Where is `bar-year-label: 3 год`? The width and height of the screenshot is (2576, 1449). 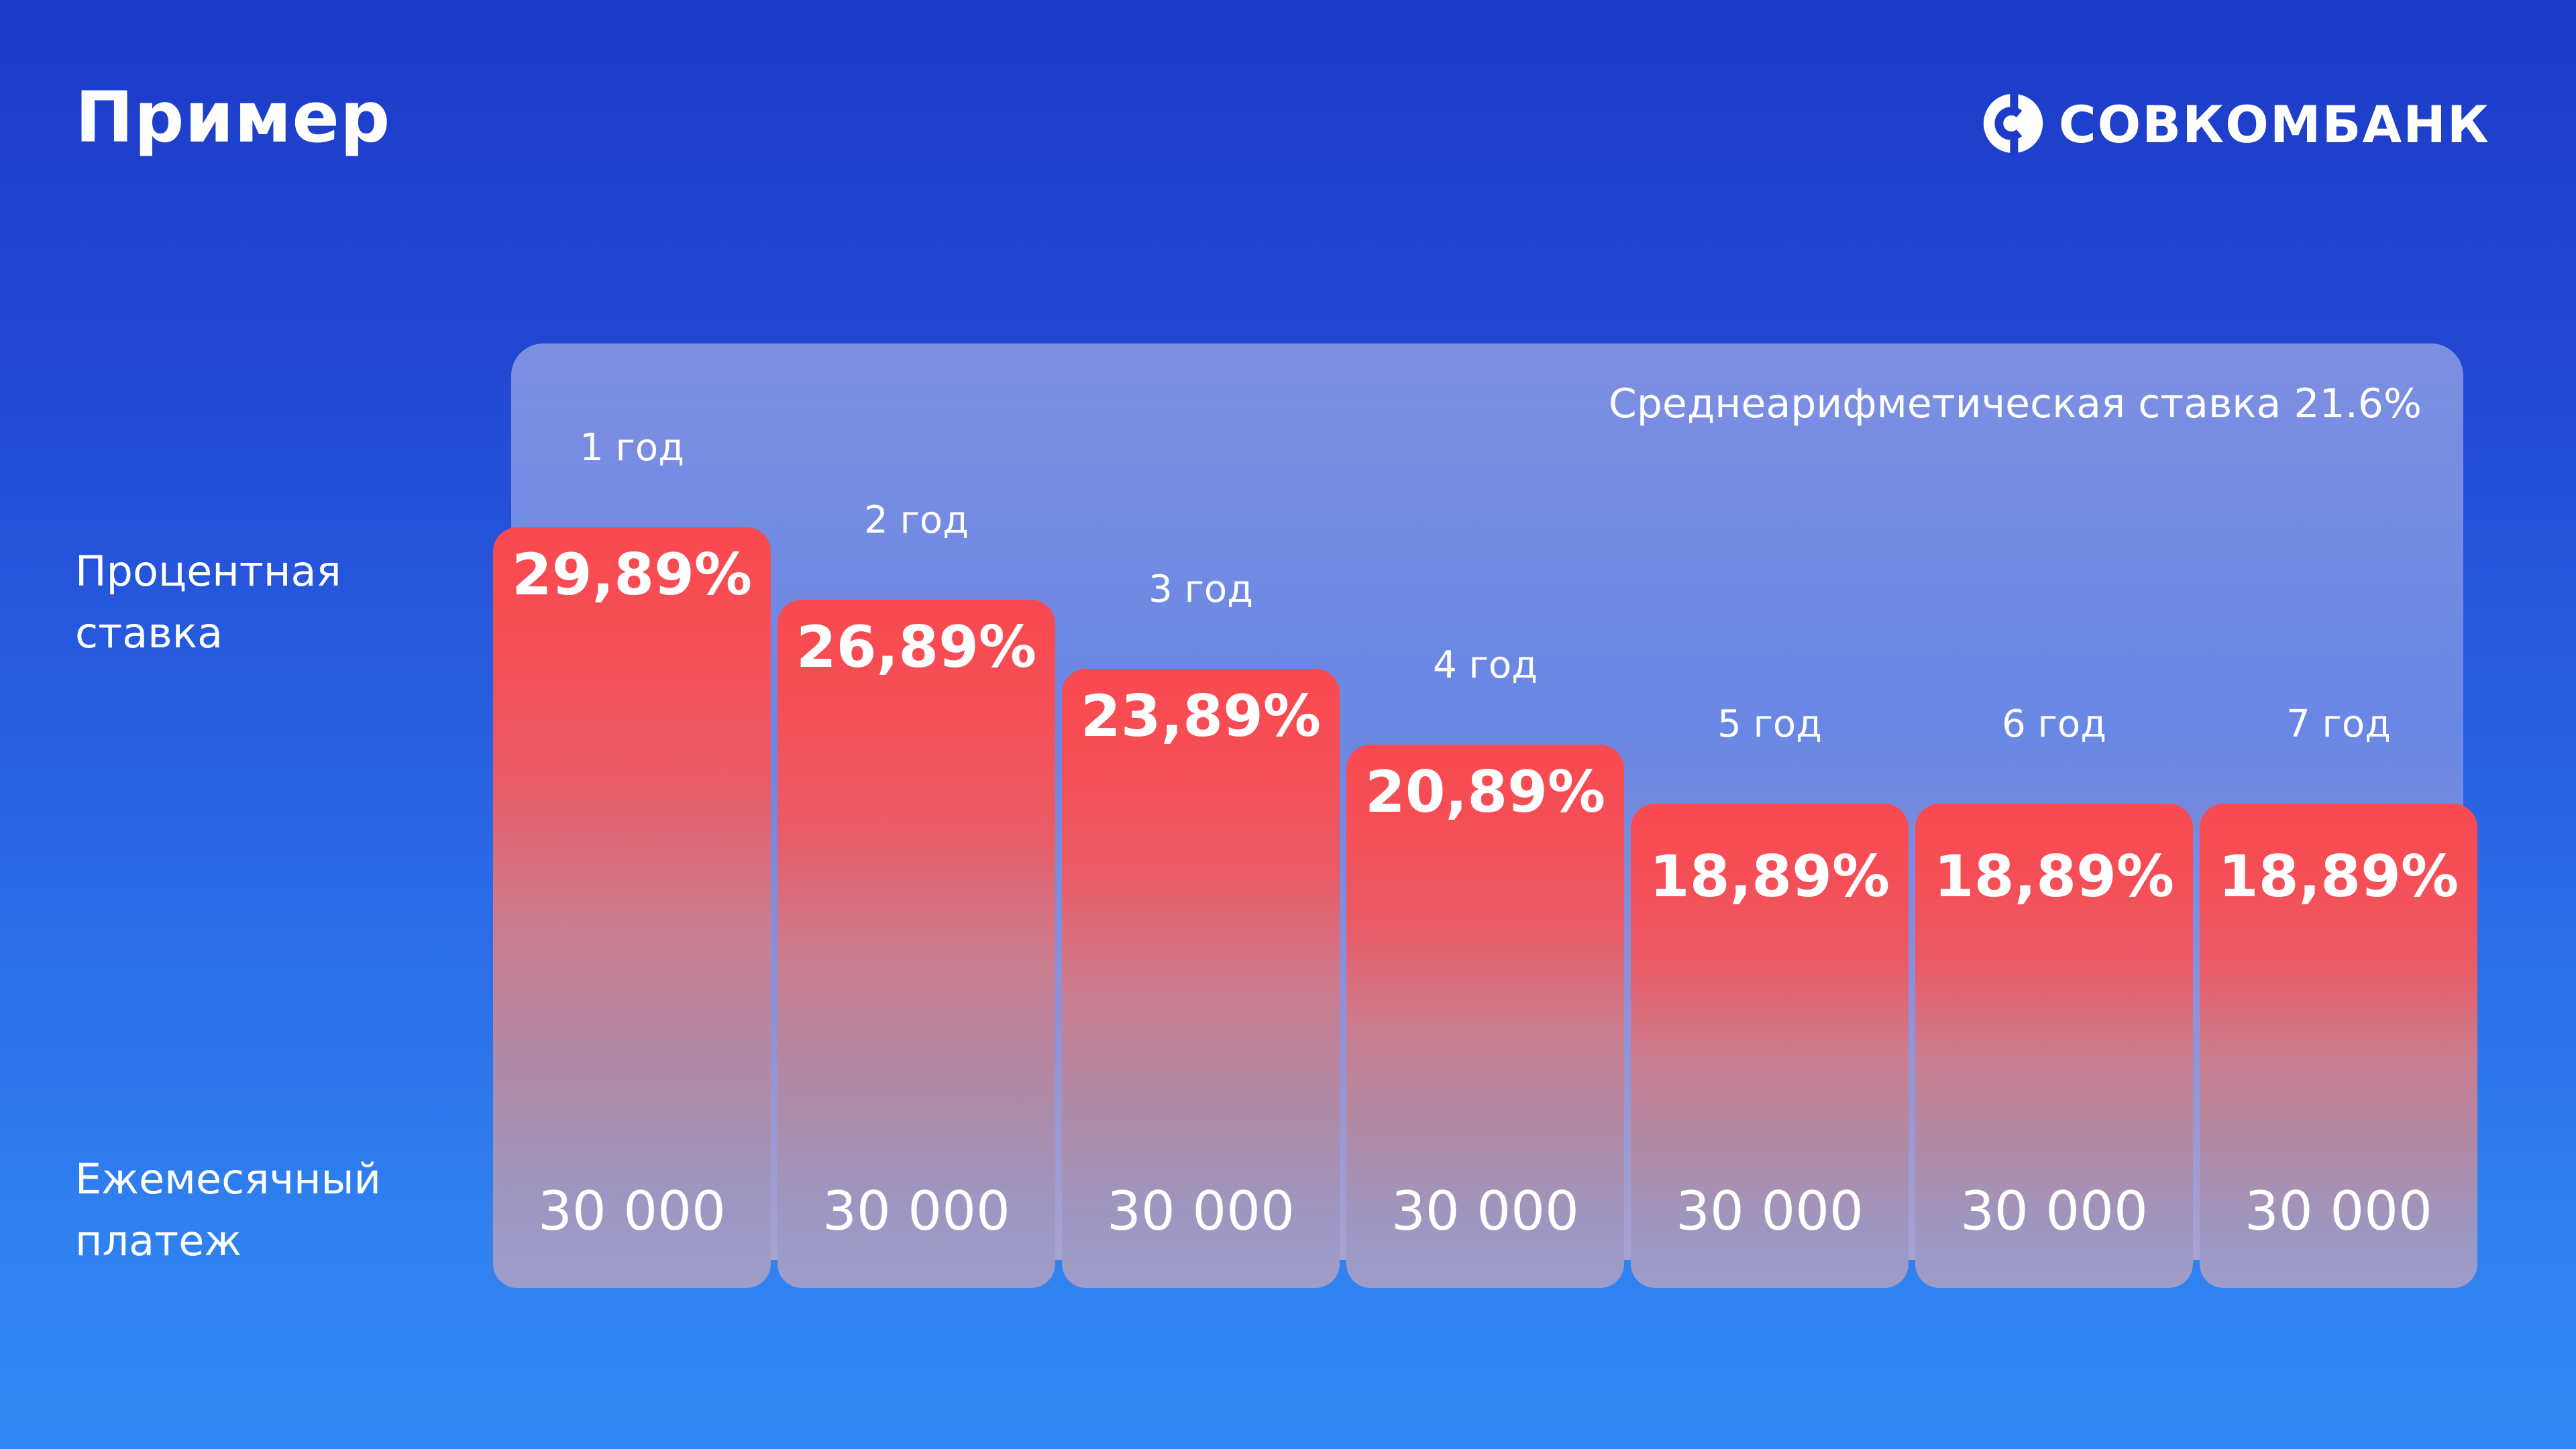
bar-year-label: 3 год is located at coordinates (1200, 589).